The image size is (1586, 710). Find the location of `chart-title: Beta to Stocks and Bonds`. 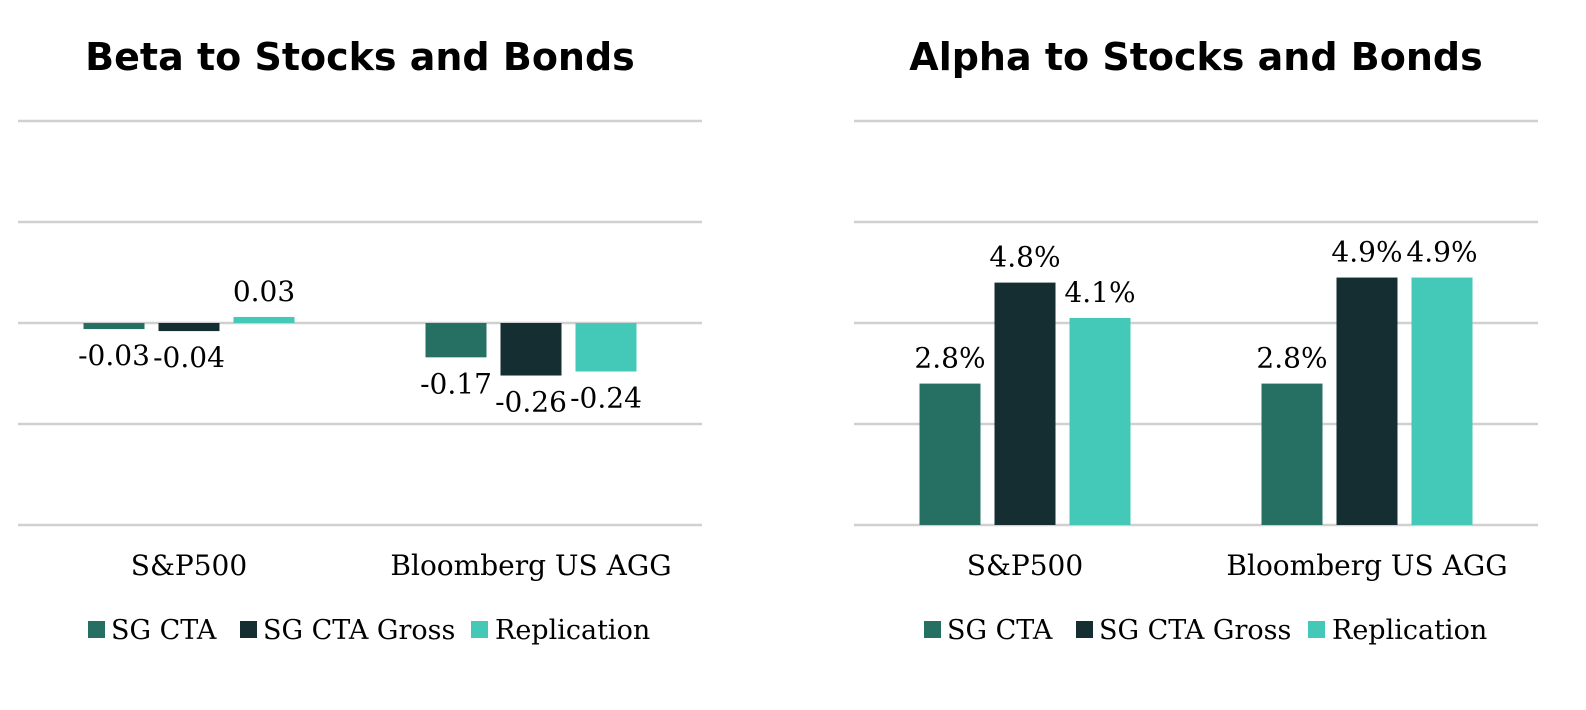

chart-title: Beta to Stocks and Bonds is located at coordinates (360, 57).